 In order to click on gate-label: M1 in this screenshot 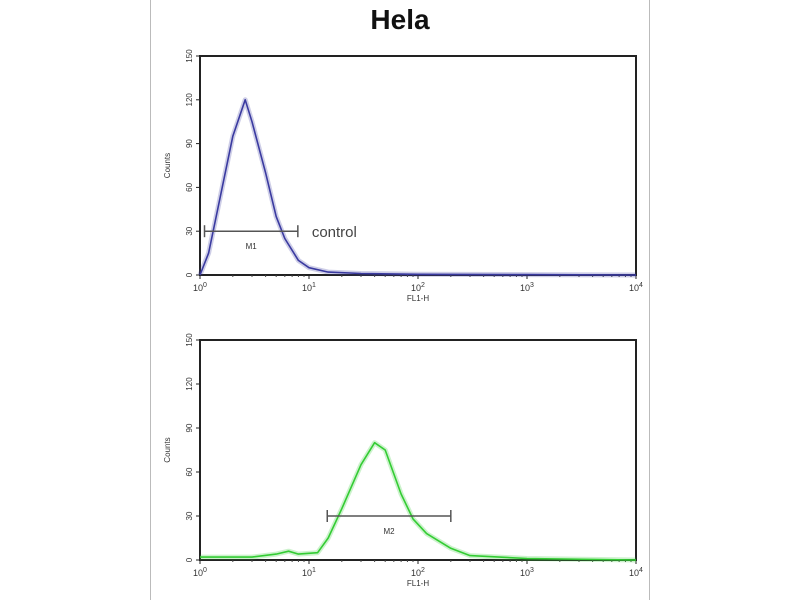, I will do `click(252, 246)`.